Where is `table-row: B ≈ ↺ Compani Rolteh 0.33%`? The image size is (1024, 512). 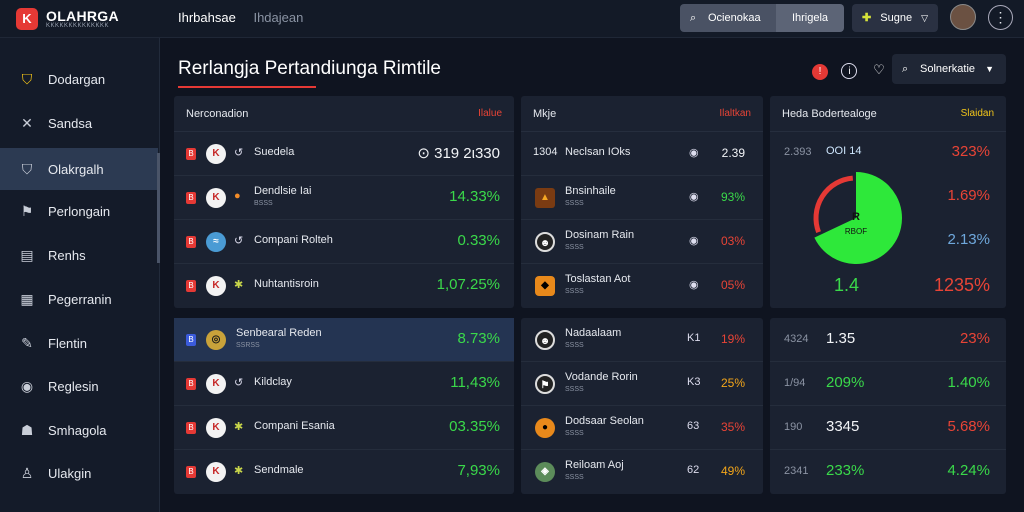
table-row: B ≈ ↺ Compani Rolteh 0.33% is located at coordinates (344, 242).